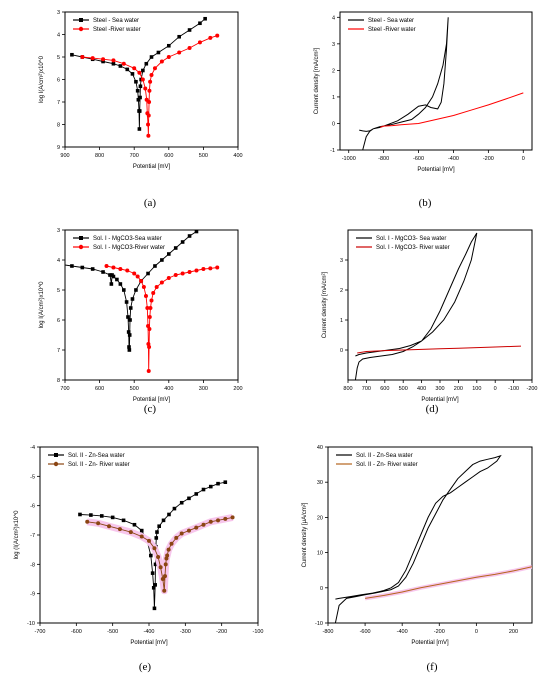  I want to click on y-axis-label: Current density [mA/cm²], so click(317, 80).